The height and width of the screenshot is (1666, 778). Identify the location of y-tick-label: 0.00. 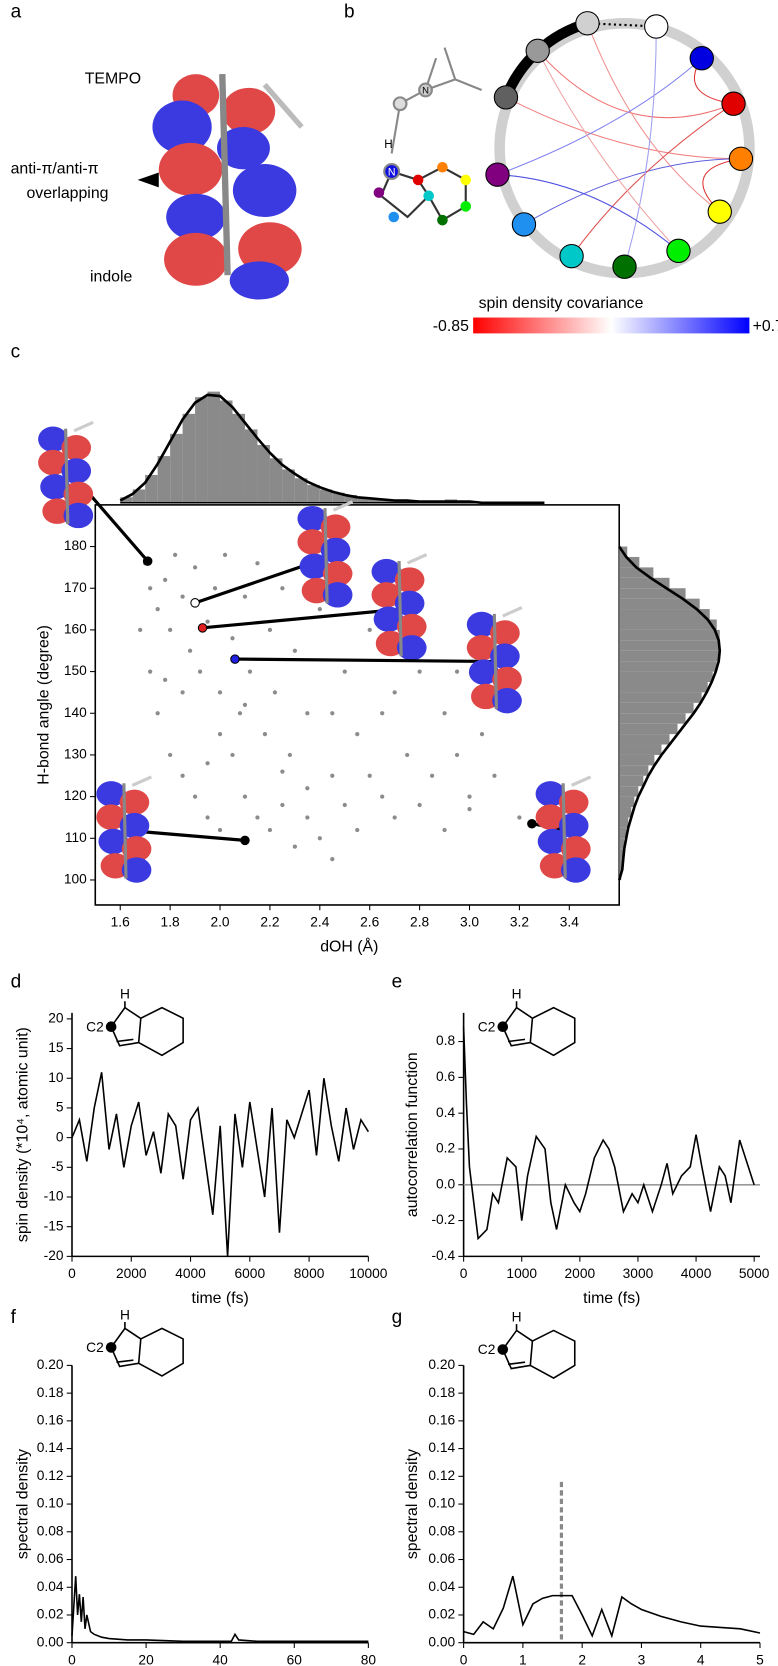
(441, 1641).